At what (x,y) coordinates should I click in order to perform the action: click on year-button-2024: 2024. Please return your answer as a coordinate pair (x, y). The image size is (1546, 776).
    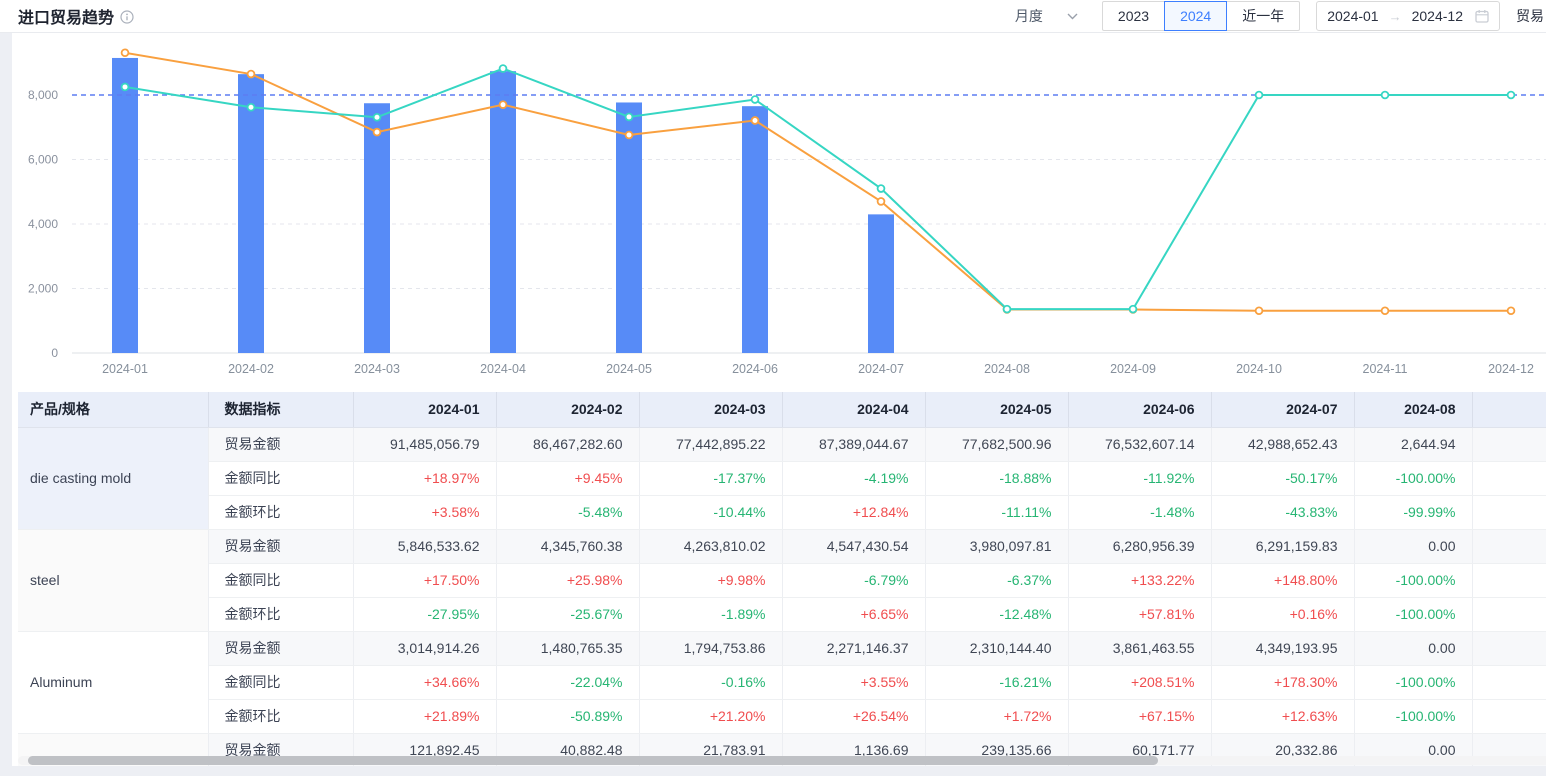
    Looking at the image, I should click on (1196, 16).